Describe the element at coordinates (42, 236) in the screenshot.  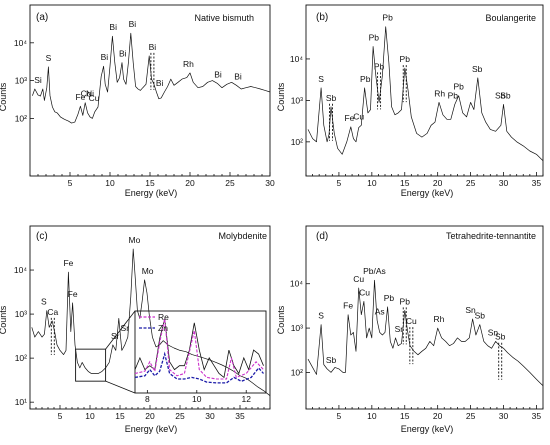
I see `panel-label-c: (c)` at that location.